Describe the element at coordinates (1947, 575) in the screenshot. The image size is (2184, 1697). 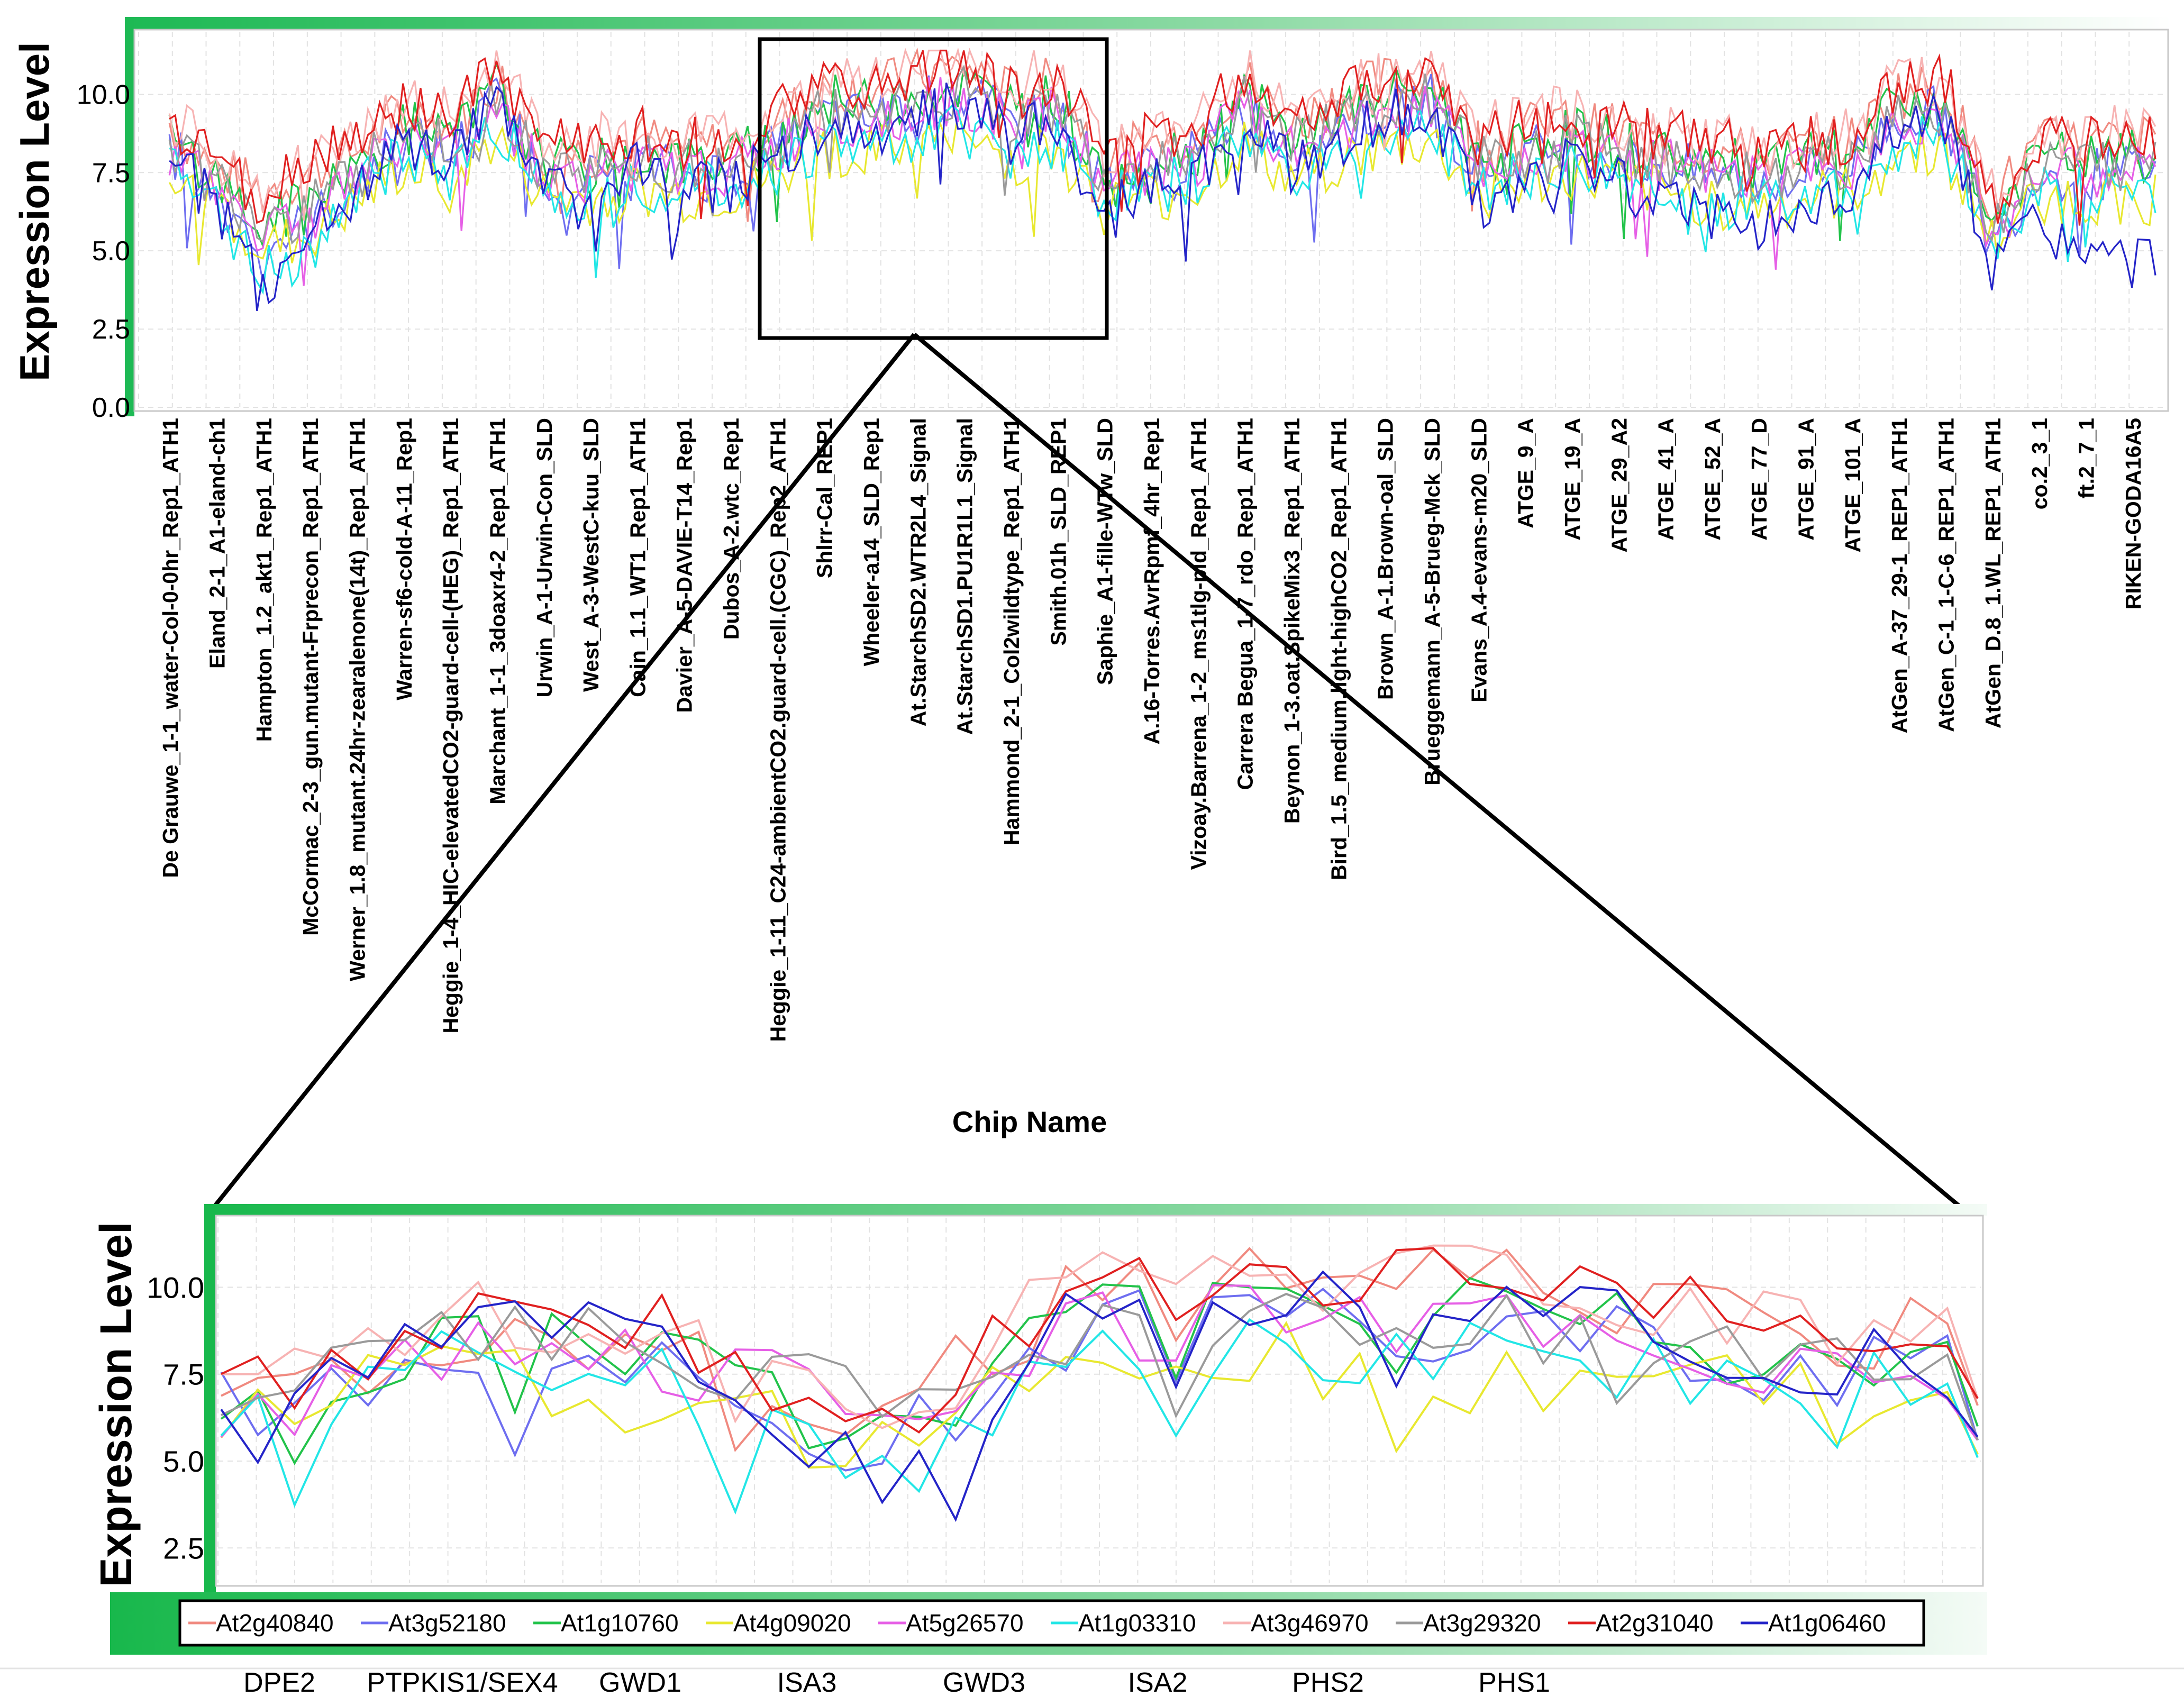
I see `x-tick-label: AtGen_C-1_1-C-6_REP1_ATH1` at that location.